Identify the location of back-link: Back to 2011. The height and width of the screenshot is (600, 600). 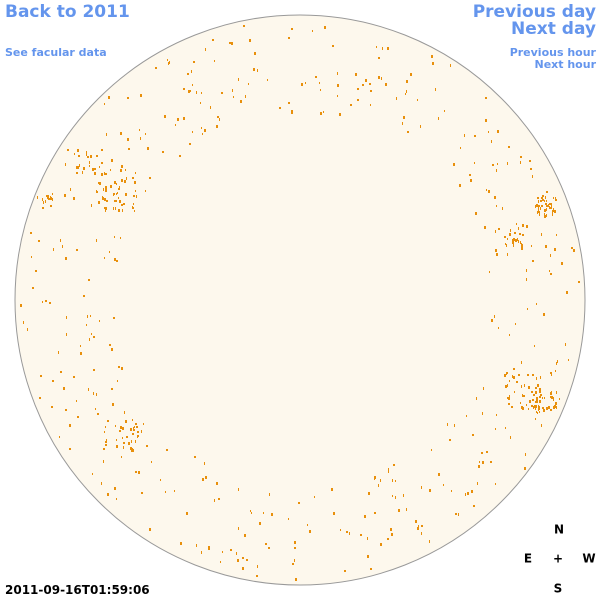
(67, 12).